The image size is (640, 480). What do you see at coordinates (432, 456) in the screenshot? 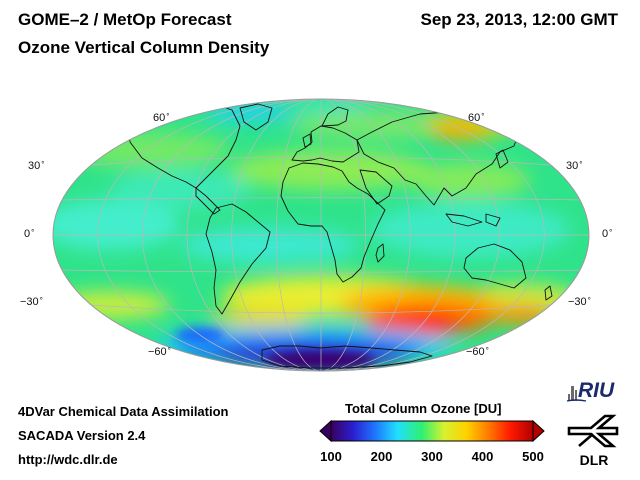
I see `colorbar-tick-300: 300` at bounding box center [432, 456].